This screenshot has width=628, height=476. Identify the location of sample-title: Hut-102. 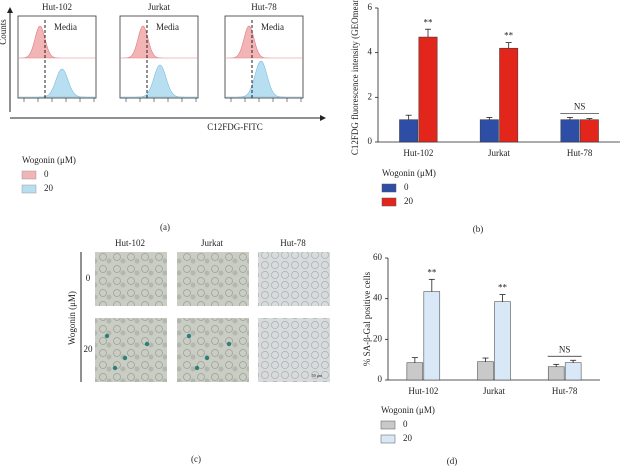
(57, 7).